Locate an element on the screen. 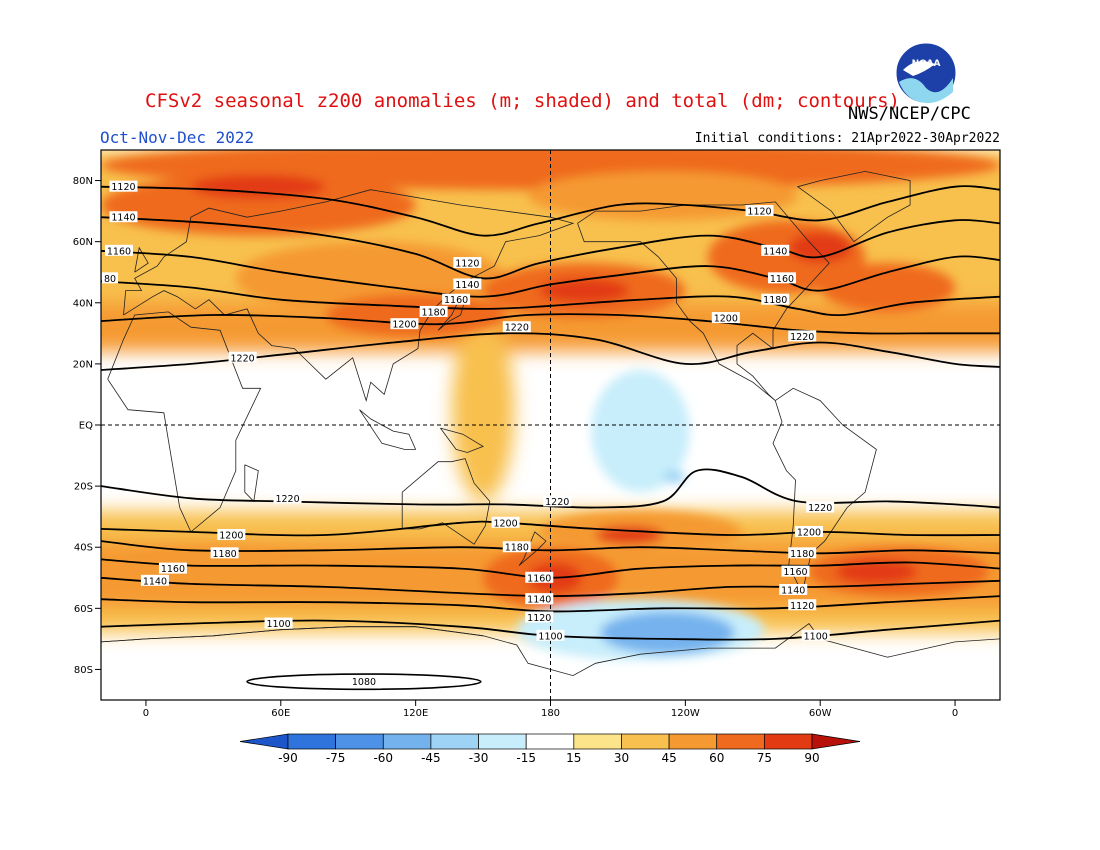  lat-label: EQ is located at coordinates (86, 426).